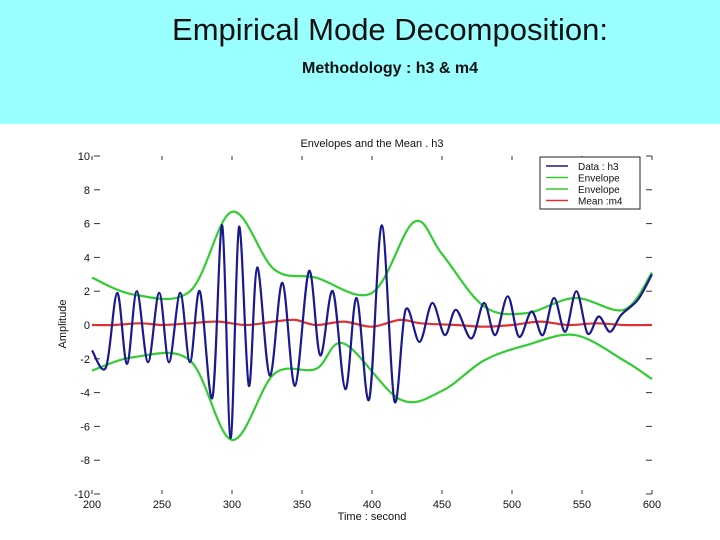 This screenshot has width=720, height=540. I want to click on y-tick-label: 0, so click(87, 326).